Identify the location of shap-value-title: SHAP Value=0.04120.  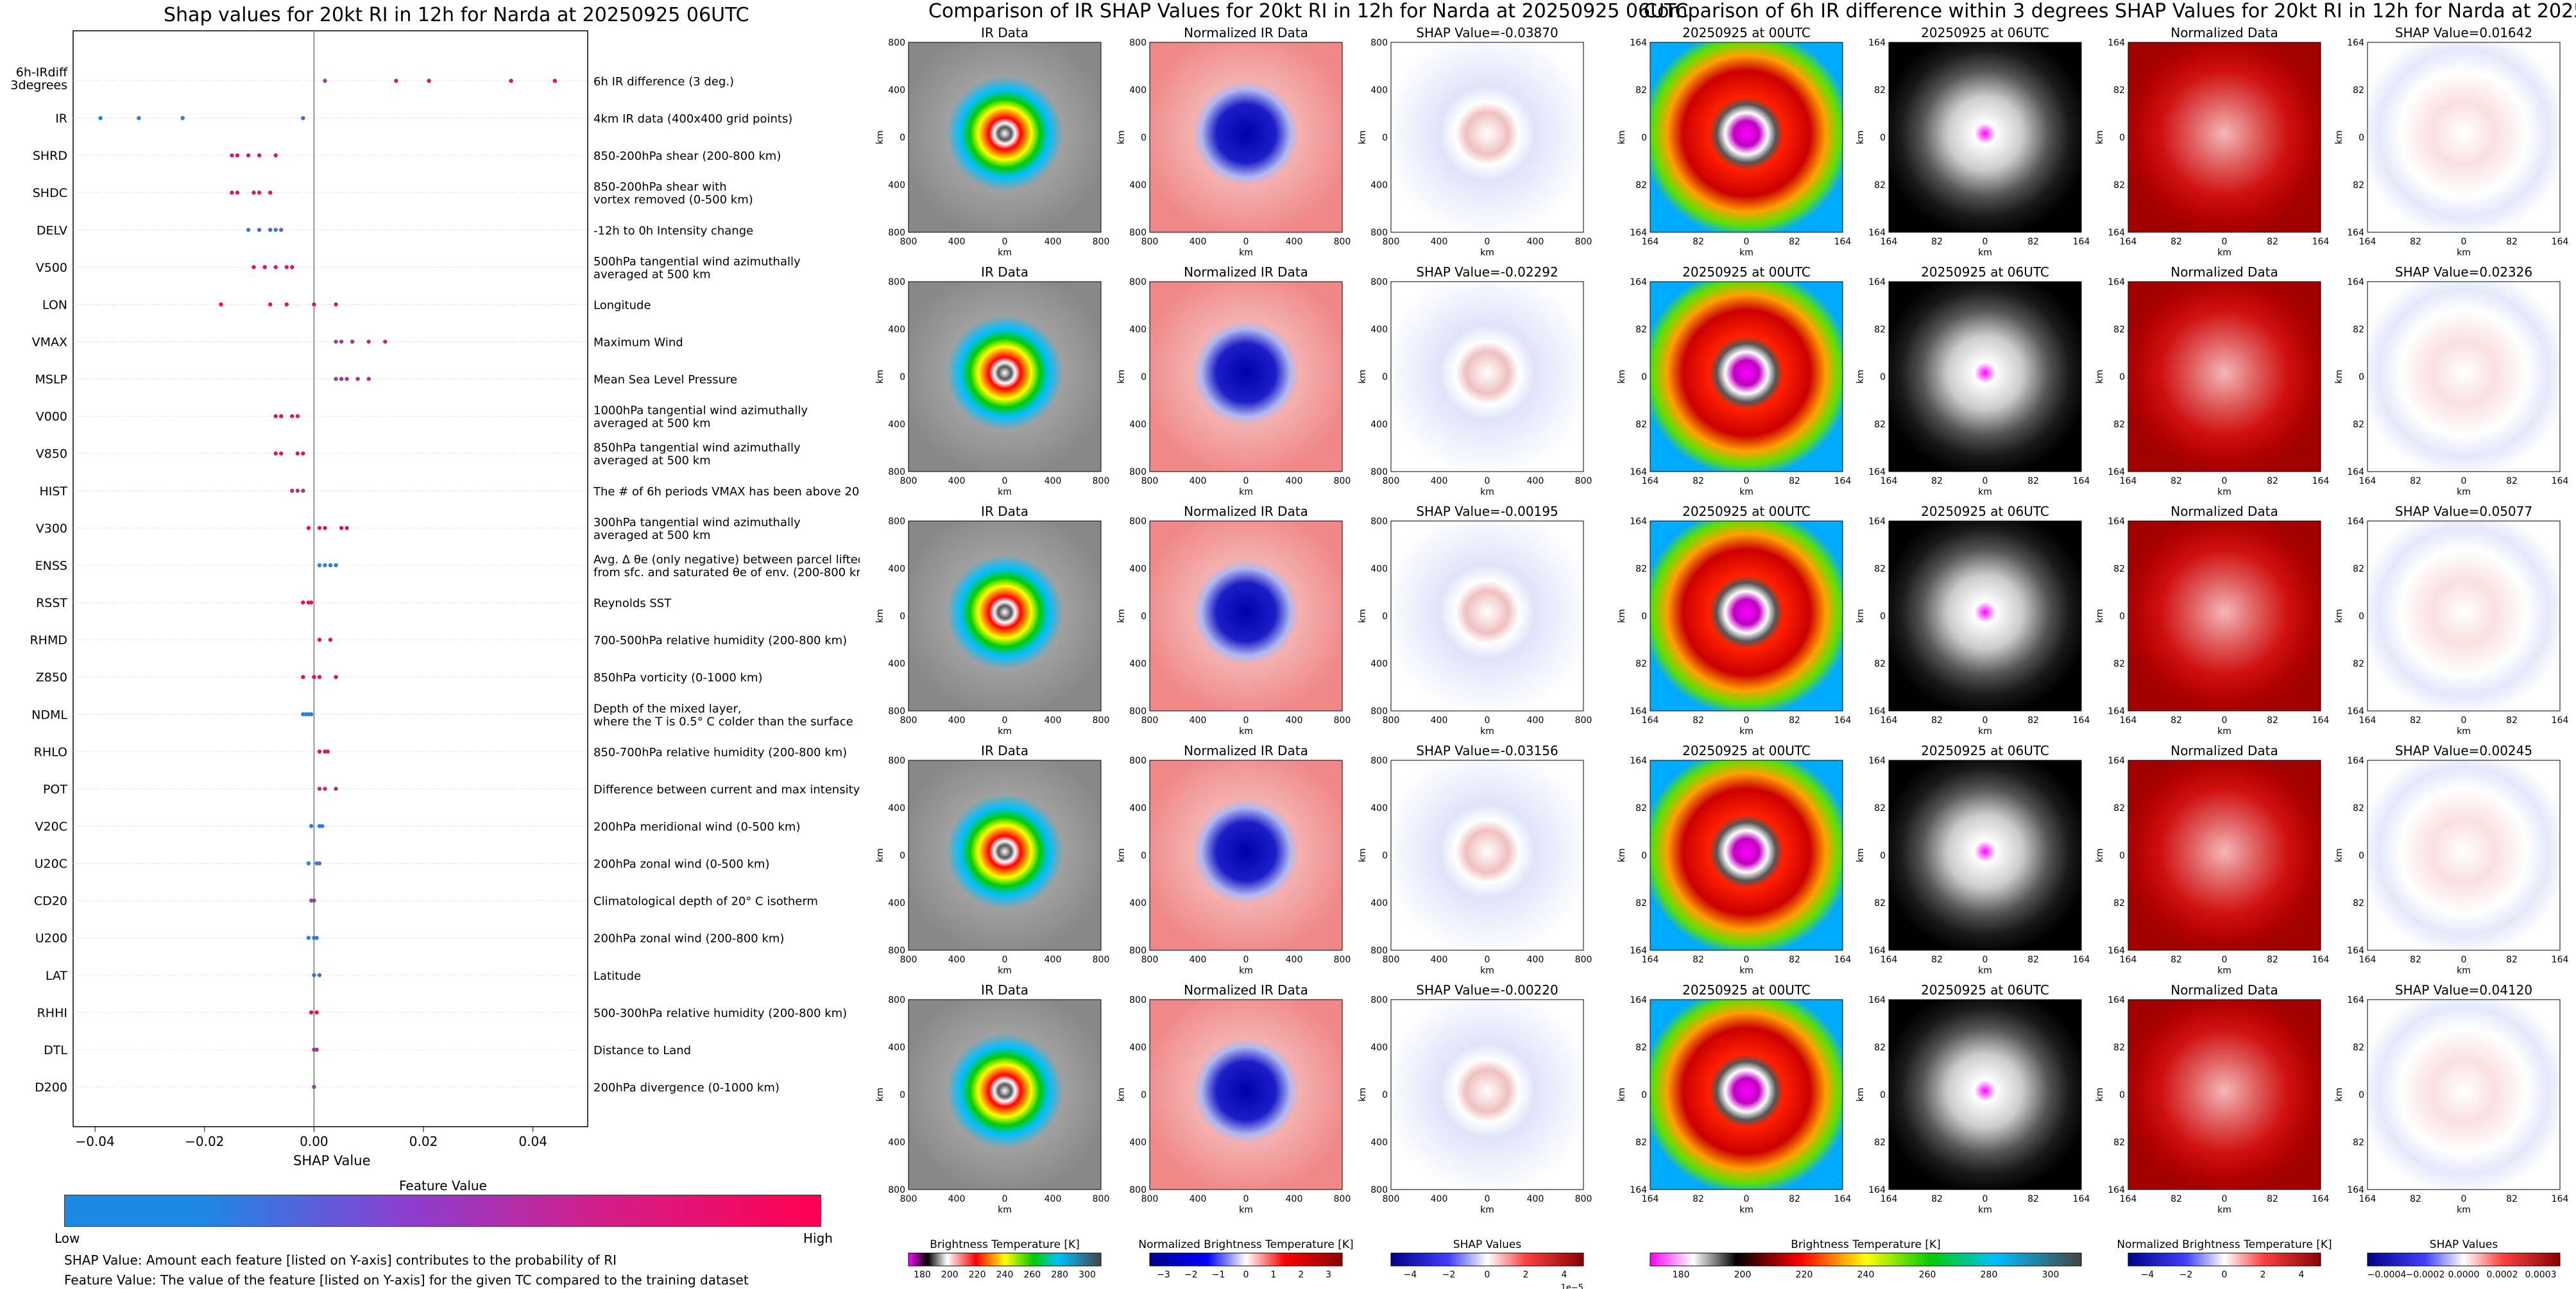
(2463, 990).